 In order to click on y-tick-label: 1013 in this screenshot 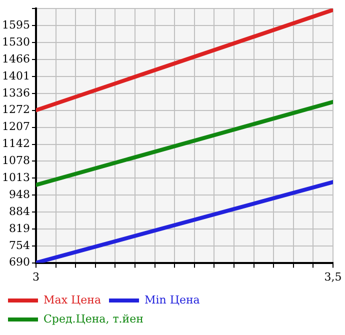, I will do `click(16, 177)`.